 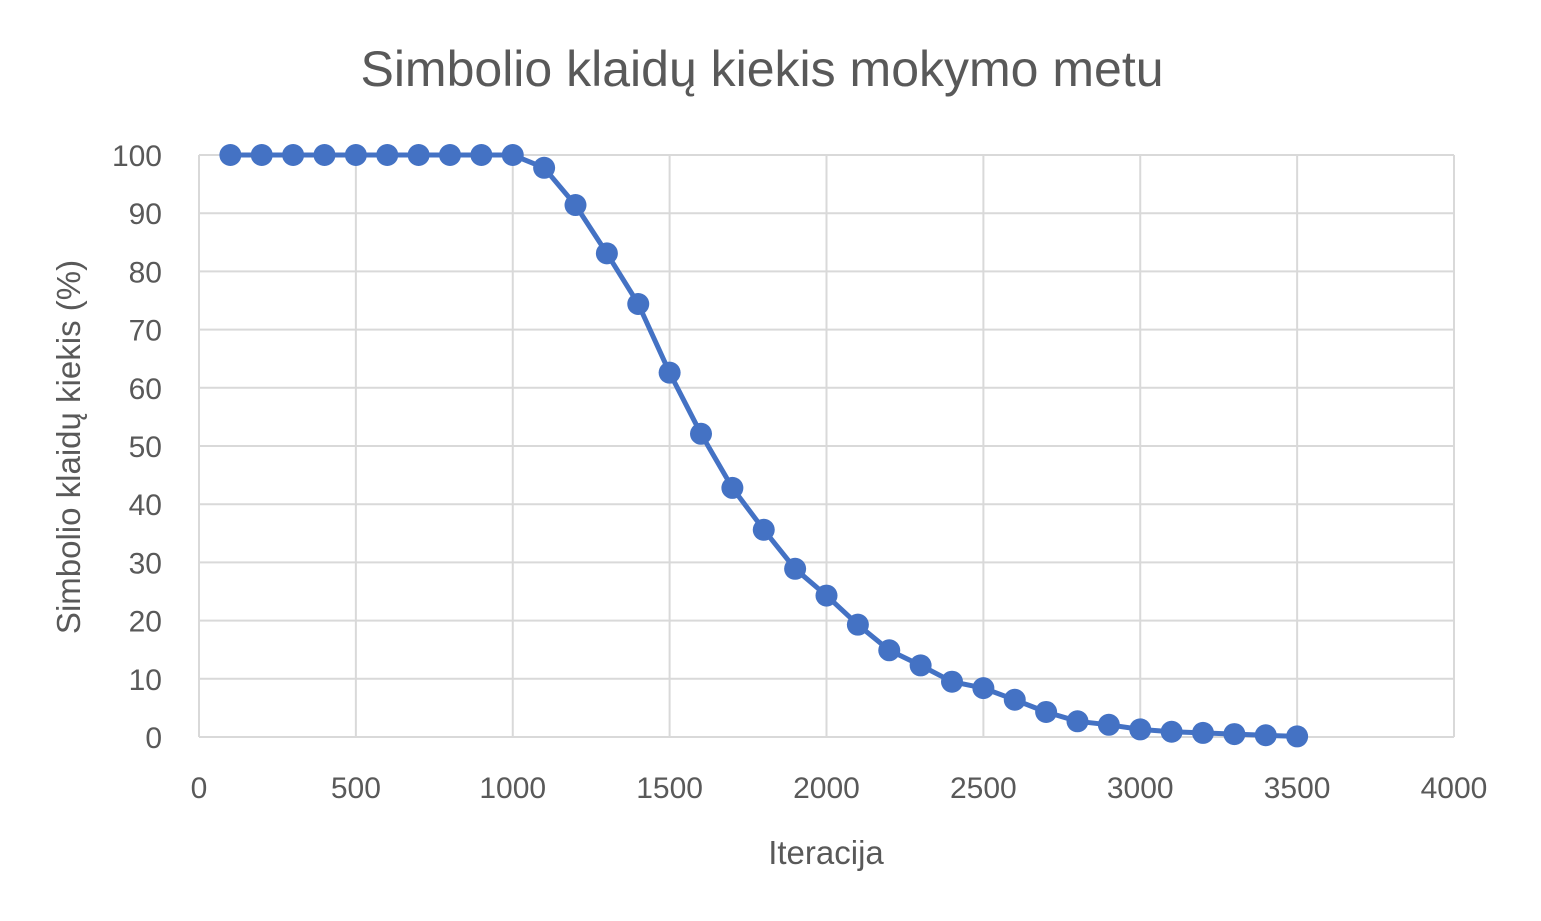 I want to click on x-tick-label: 2500, so click(x=983, y=788).